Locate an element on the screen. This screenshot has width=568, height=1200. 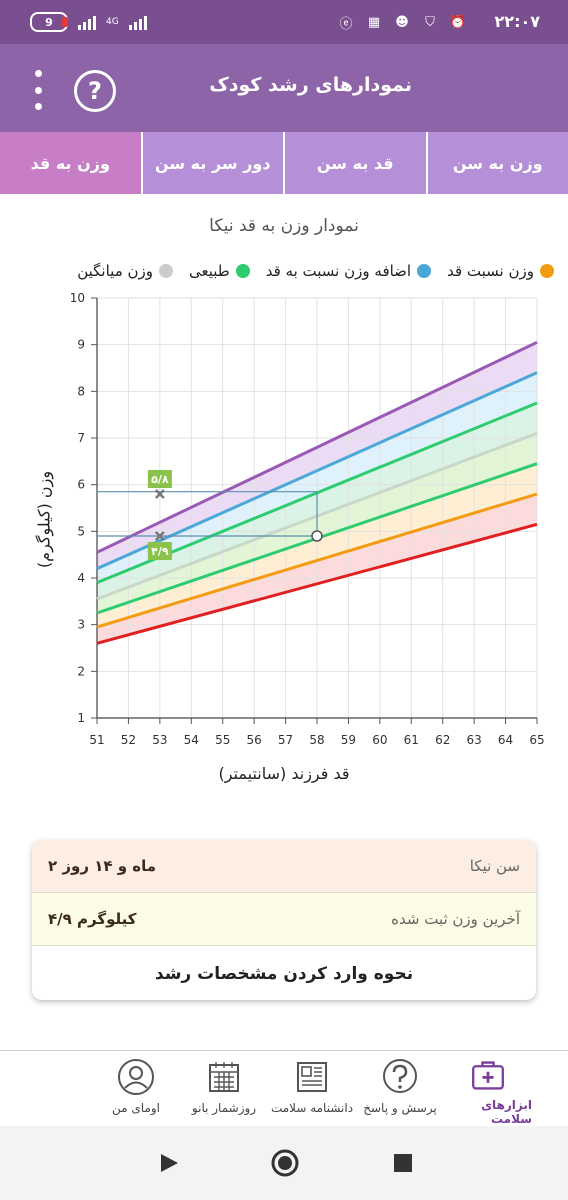
grid-app-icon: ▦ is located at coordinates (374, 22).